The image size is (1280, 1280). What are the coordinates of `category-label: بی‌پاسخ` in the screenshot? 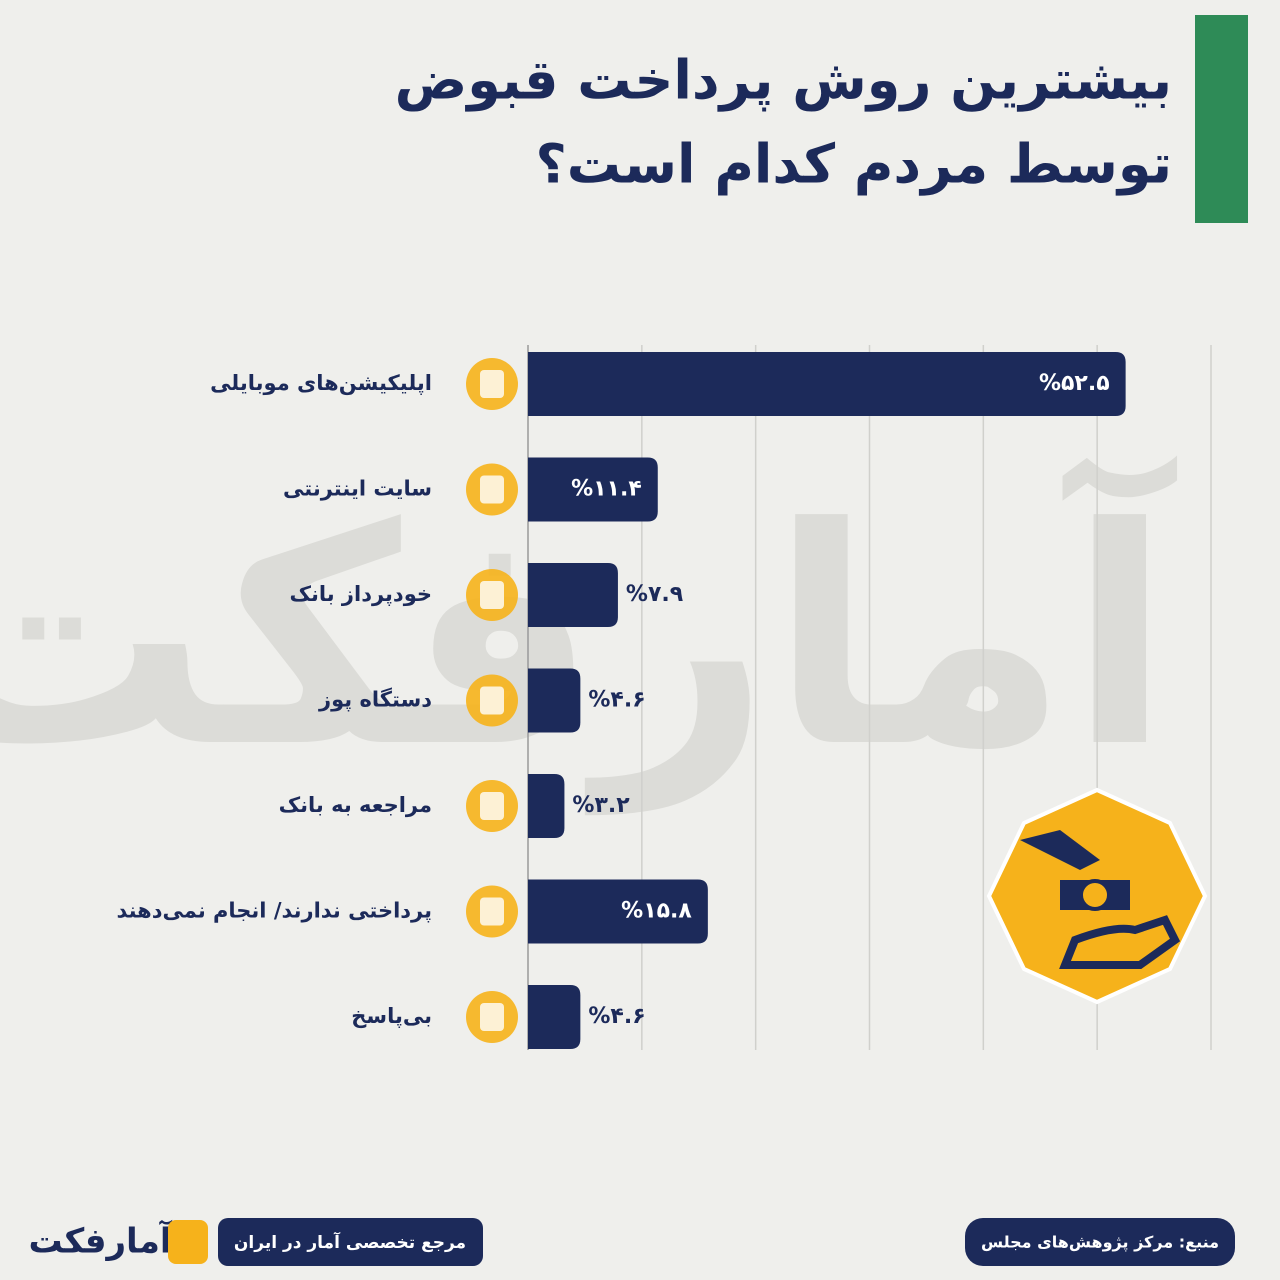 It's located at (391, 1016).